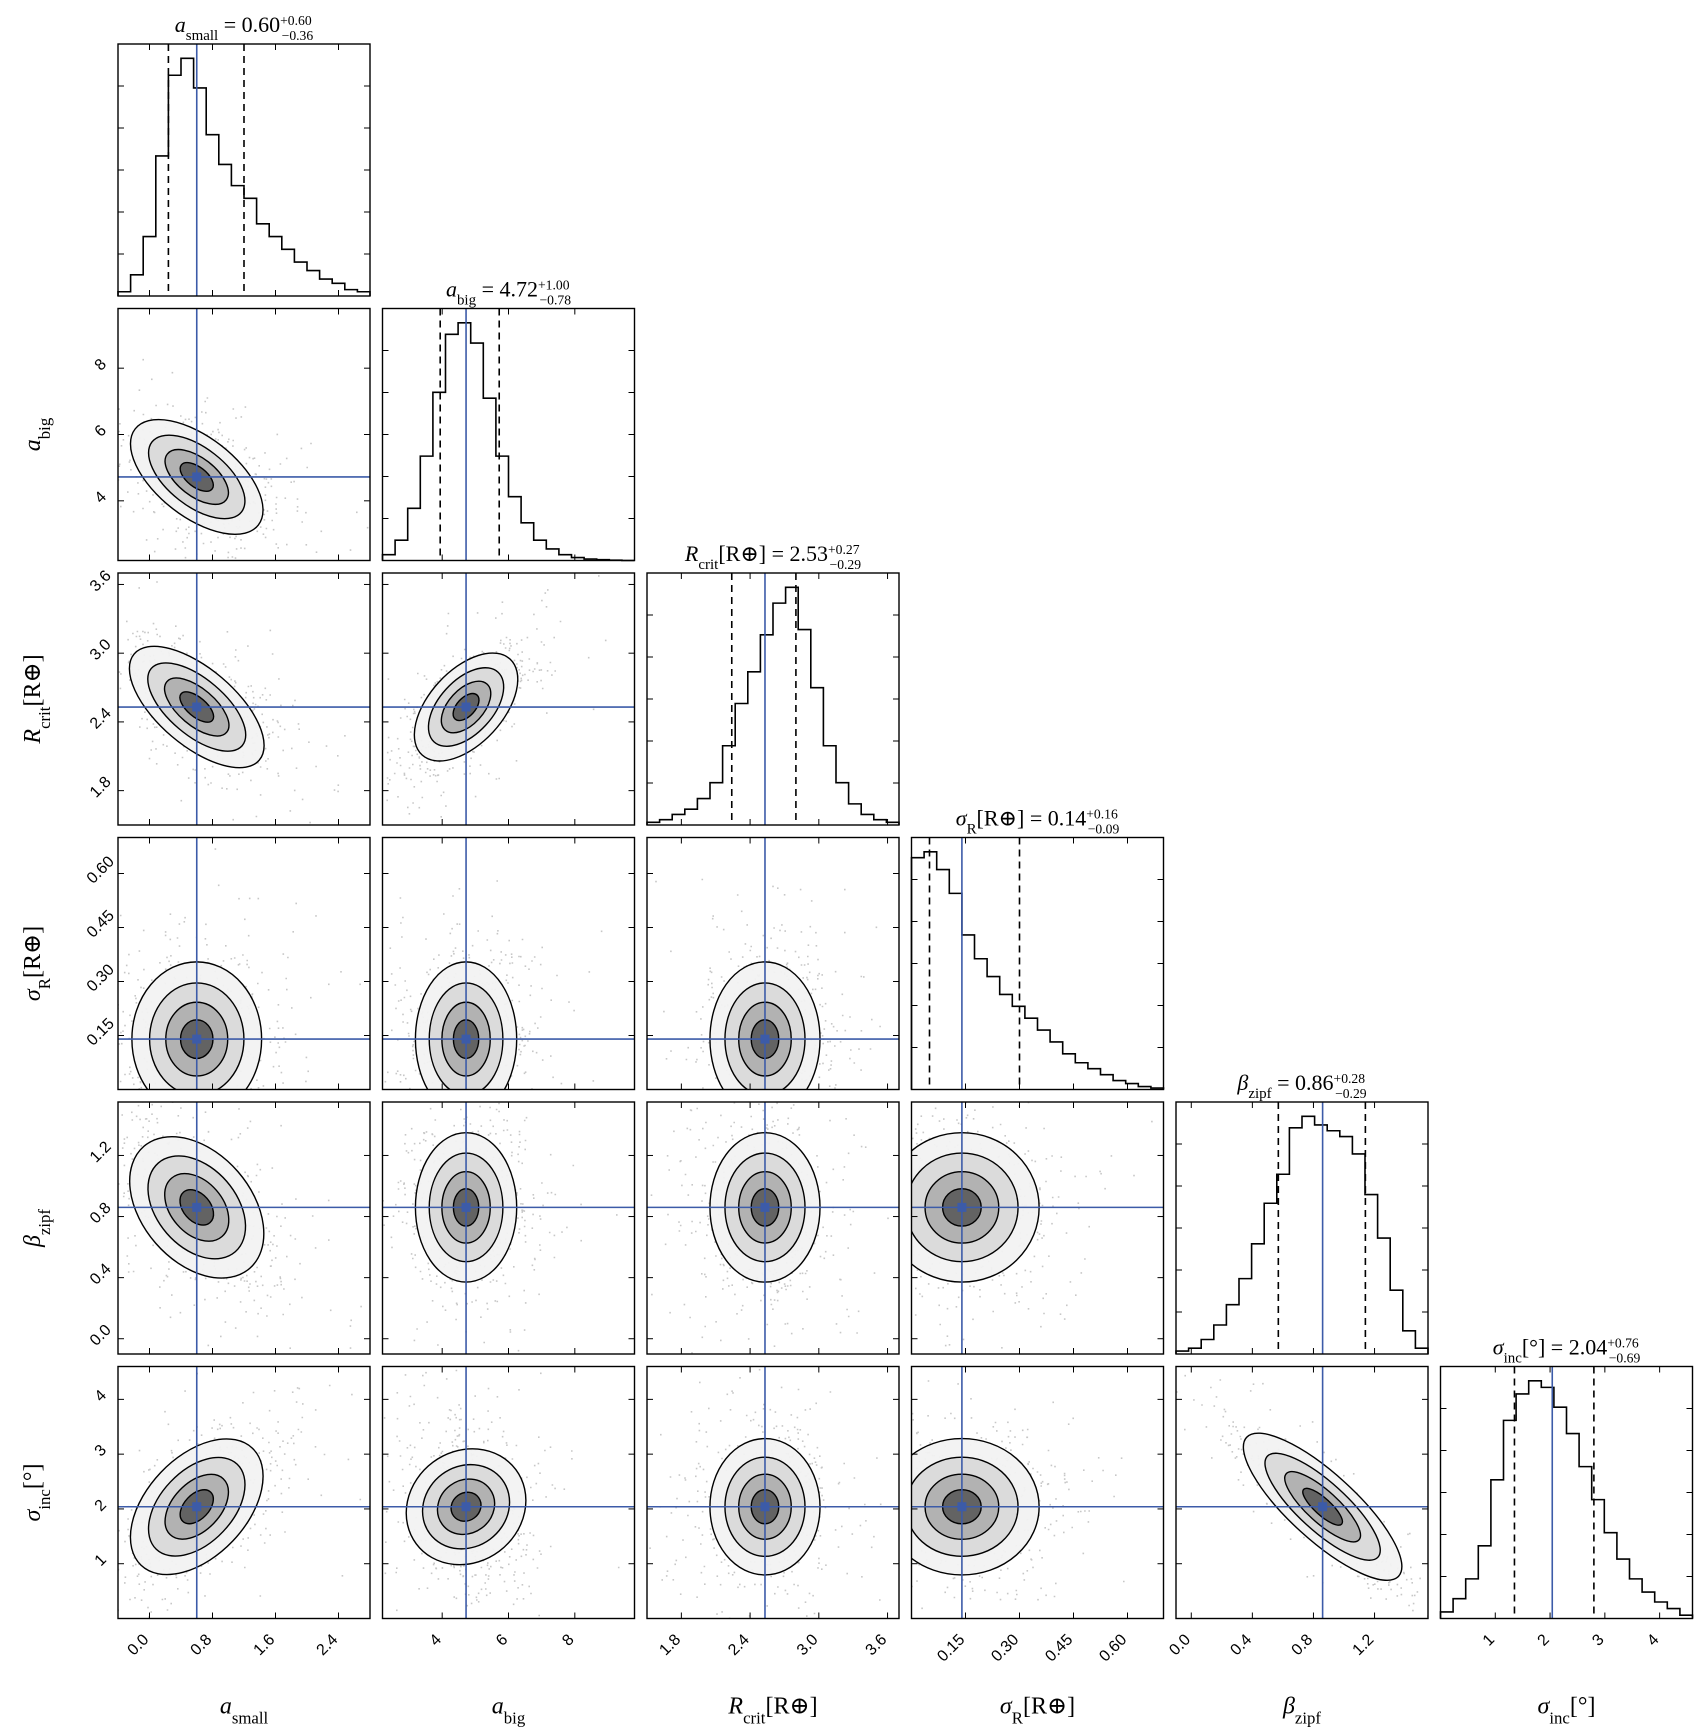  What do you see at coordinates (508, 699) in the screenshot?
I see `scatter-panel-R_crit-vs-a_big` at bounding box center [508, 699].